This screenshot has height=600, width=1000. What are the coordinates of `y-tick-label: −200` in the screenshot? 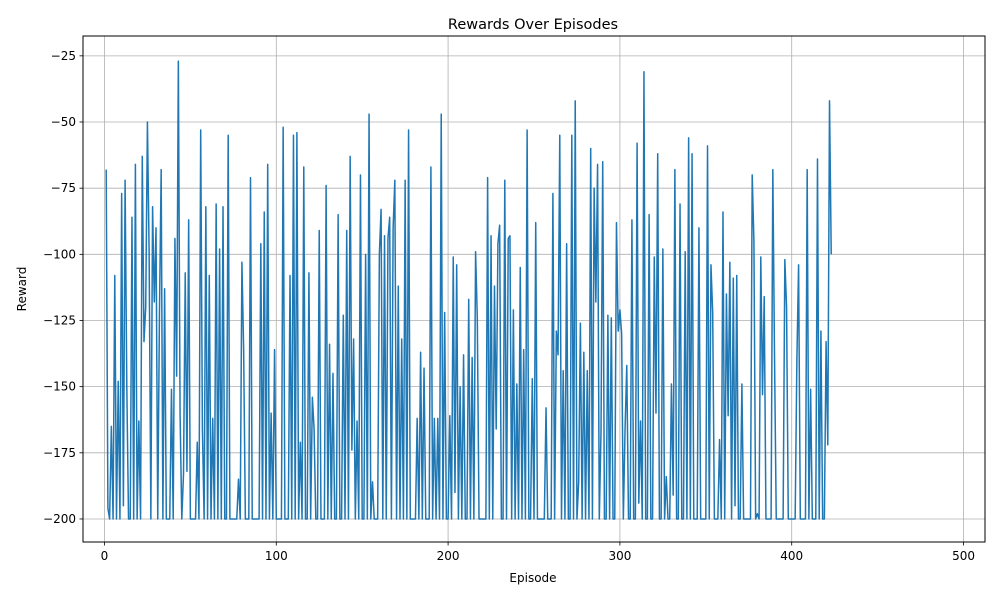 It's located at (59, 519).